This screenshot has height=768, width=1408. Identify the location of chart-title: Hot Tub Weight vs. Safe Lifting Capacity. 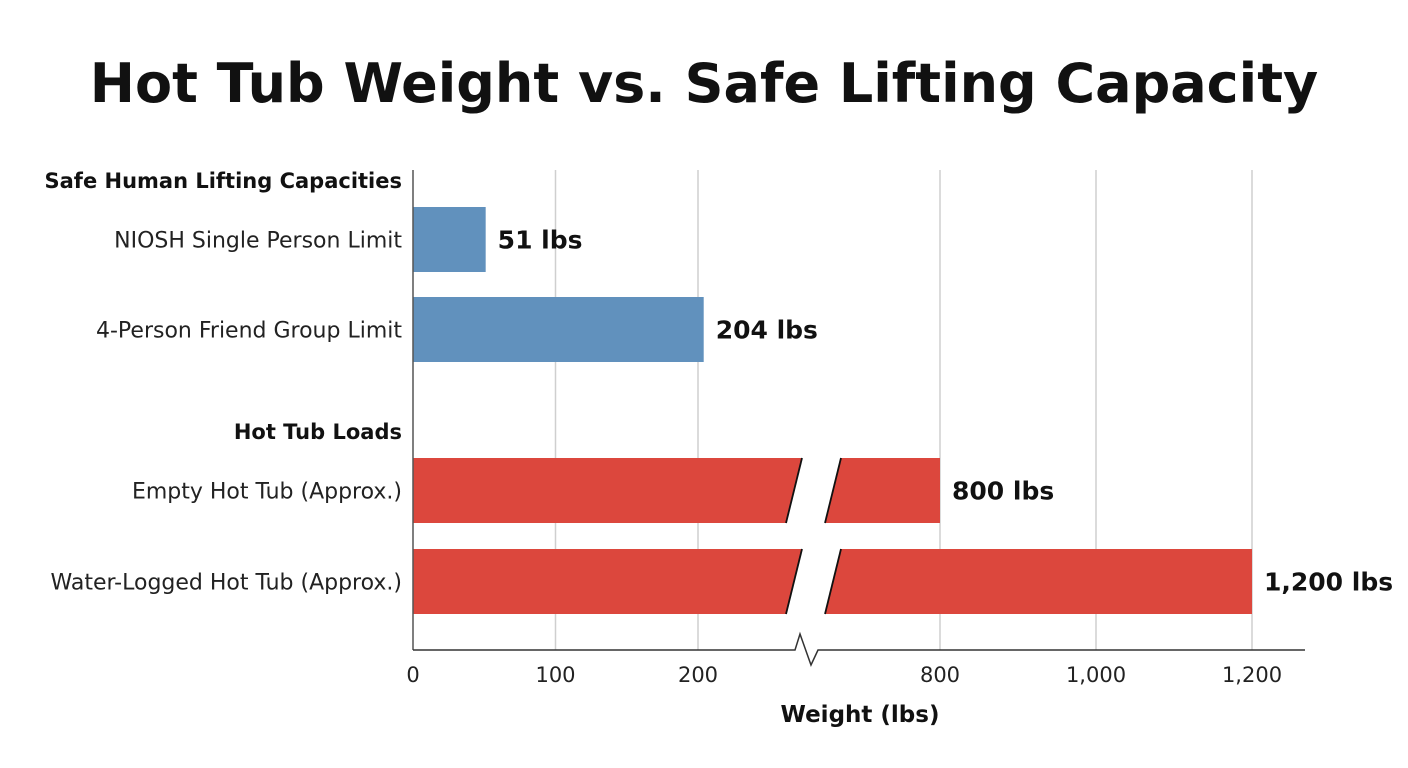
(704, 83).